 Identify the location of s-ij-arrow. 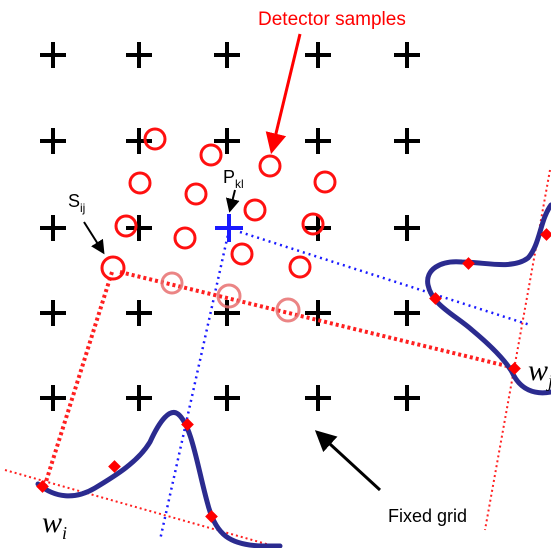
(94, 238).